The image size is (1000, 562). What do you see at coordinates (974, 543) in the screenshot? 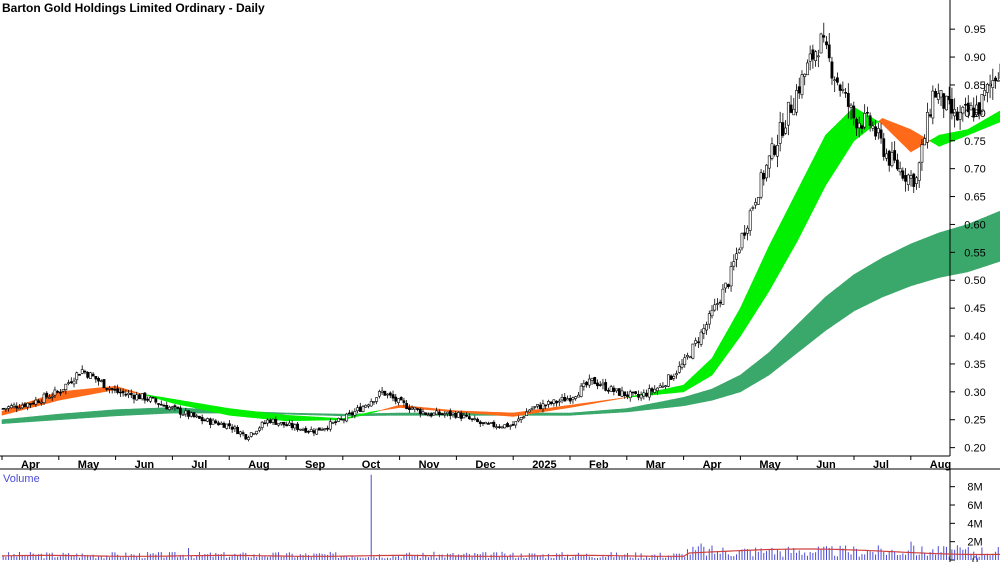
I see `volume-tick-label: 2M` at bounding box center [974, 543].